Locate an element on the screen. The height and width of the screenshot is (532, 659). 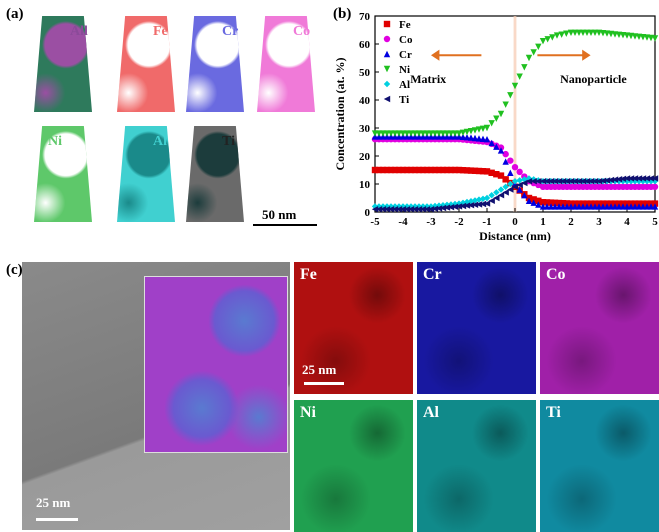
legend-label-ti: Ti is located at coordinates (404, 100).